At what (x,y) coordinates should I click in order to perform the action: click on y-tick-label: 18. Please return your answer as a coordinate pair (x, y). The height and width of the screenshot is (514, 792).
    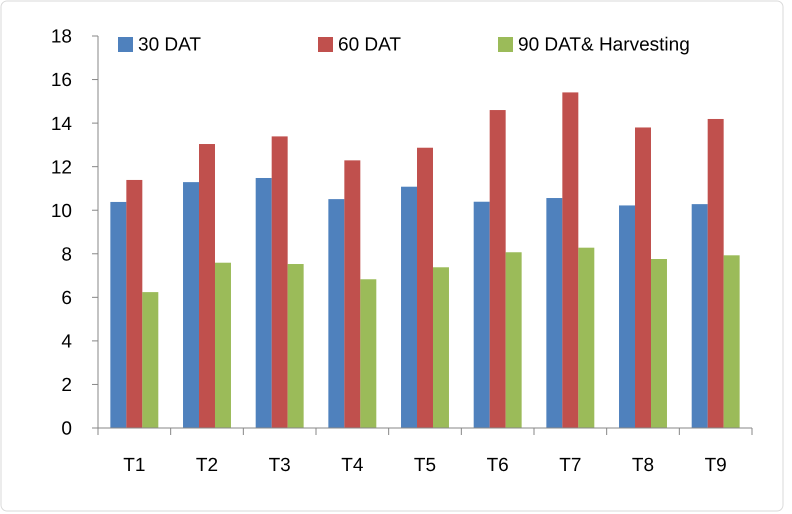
    Looking at the image, I should click on (61, 37).